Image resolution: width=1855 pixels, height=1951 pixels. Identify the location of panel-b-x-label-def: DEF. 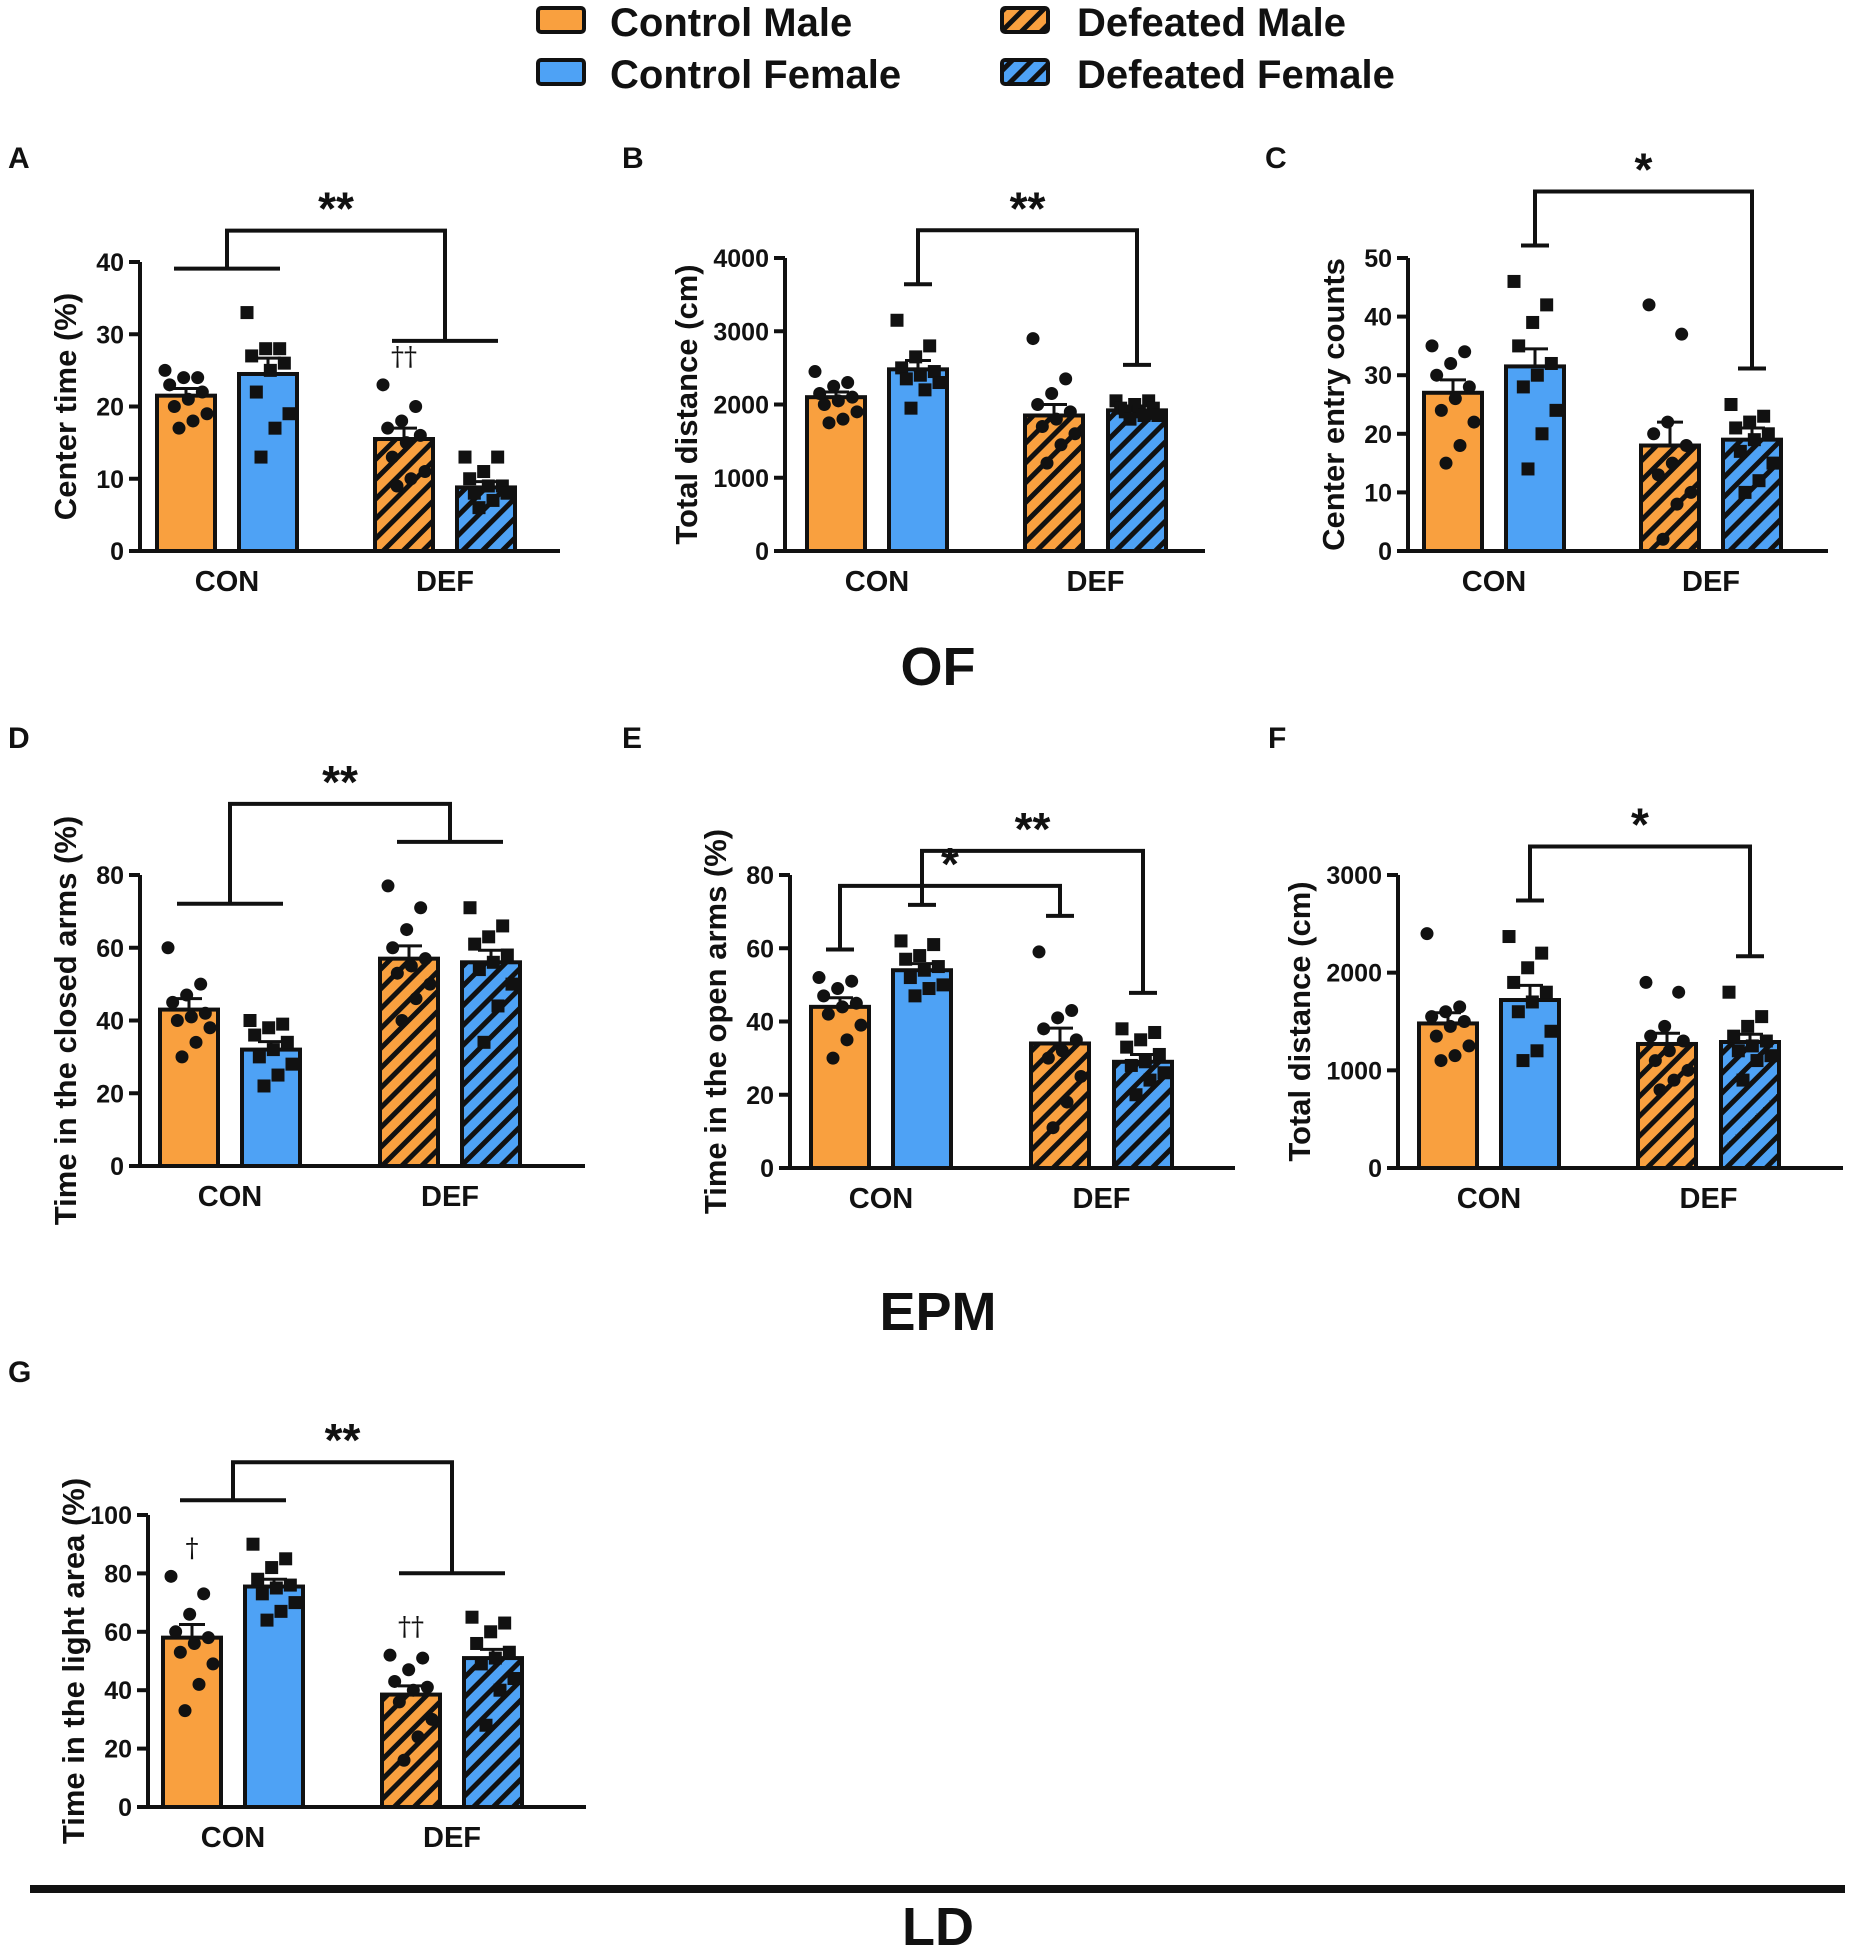
(1096, 582).